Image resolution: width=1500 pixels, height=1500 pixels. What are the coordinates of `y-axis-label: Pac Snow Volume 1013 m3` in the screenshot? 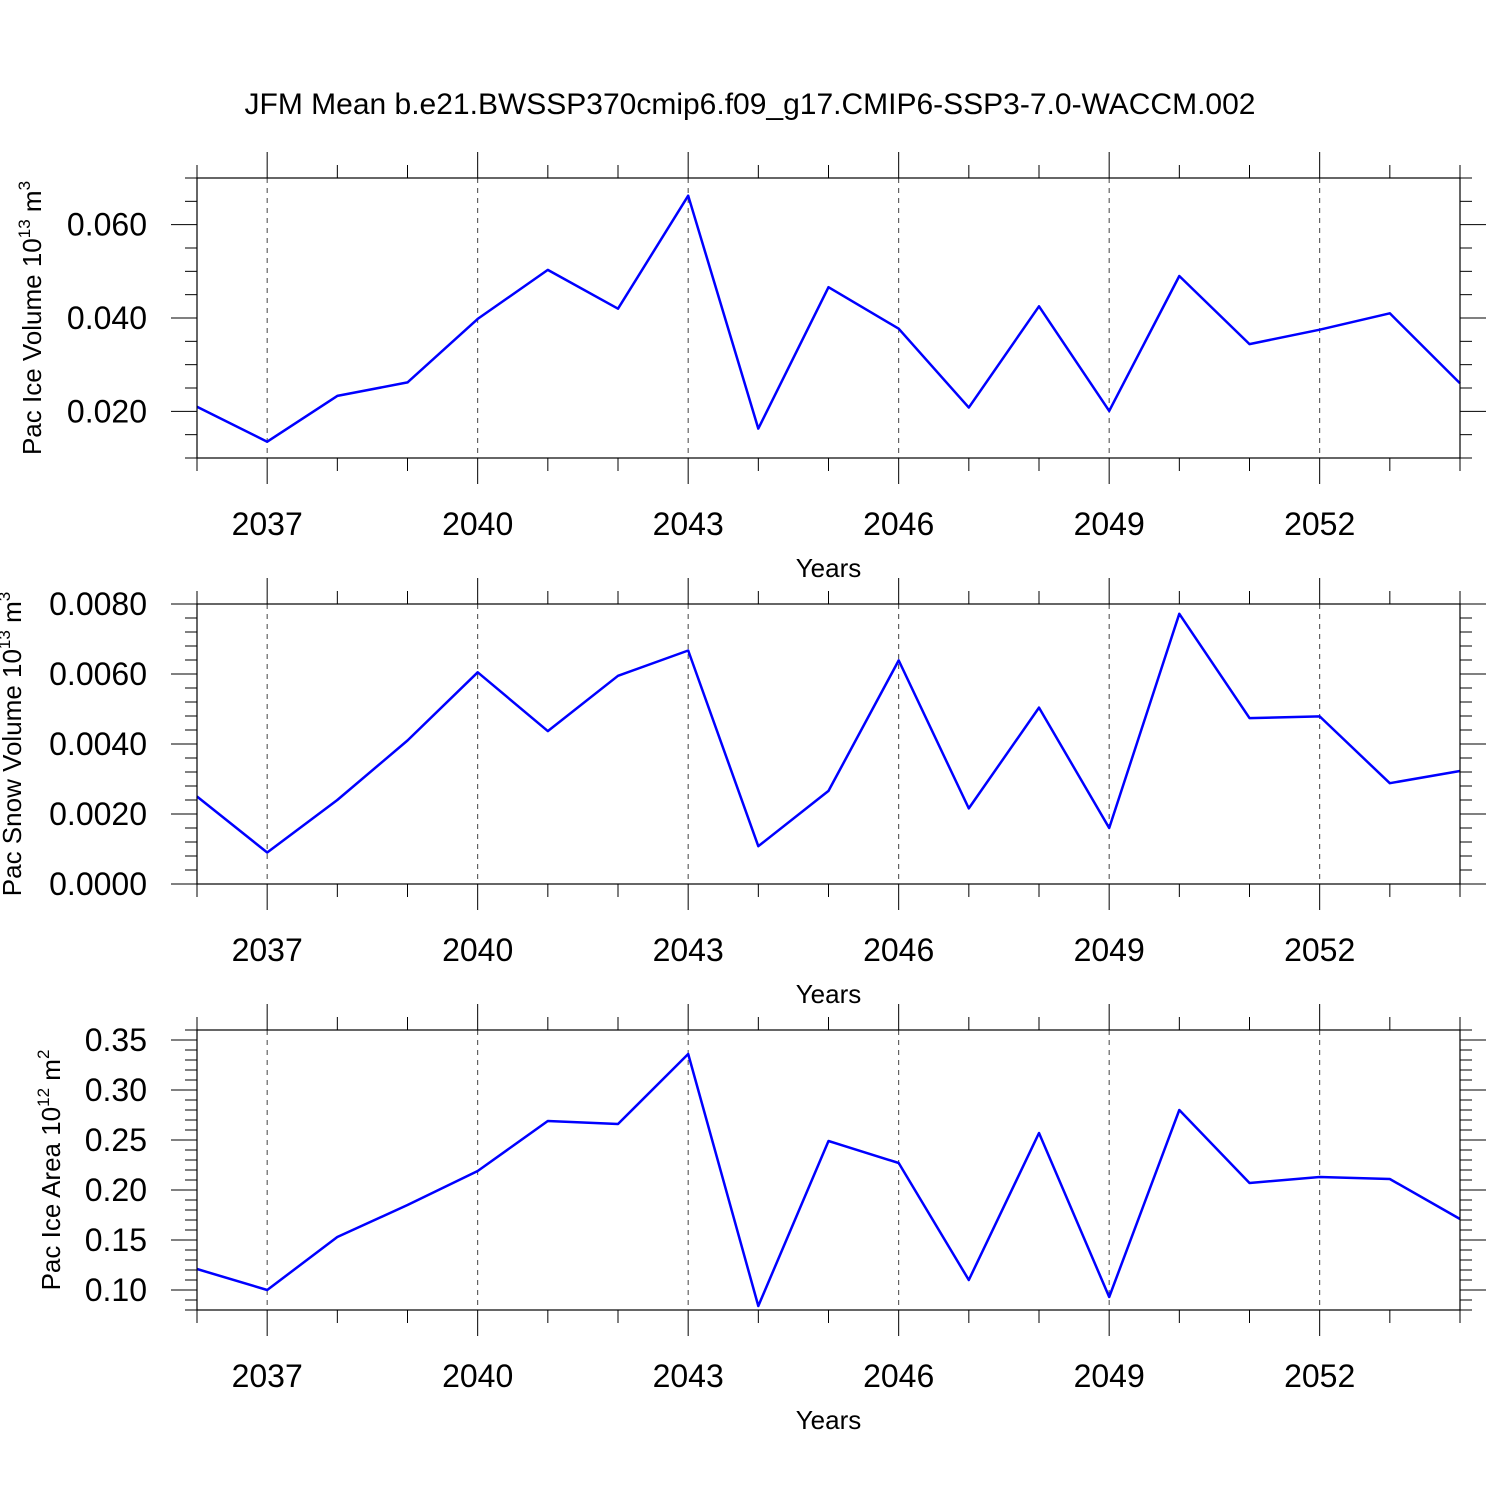 It's located at (13, 744).